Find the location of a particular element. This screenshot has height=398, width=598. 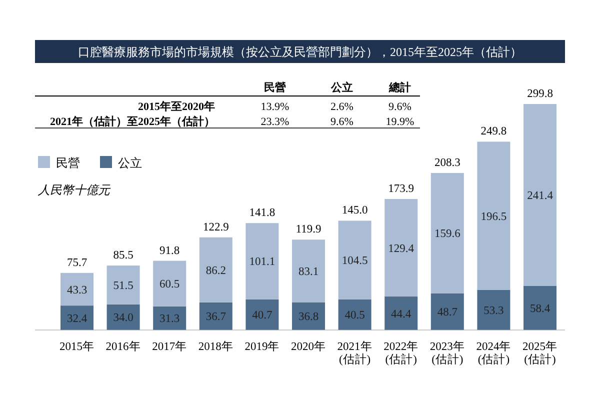

data-label: 60.5 is located at coordinates (170, 284).